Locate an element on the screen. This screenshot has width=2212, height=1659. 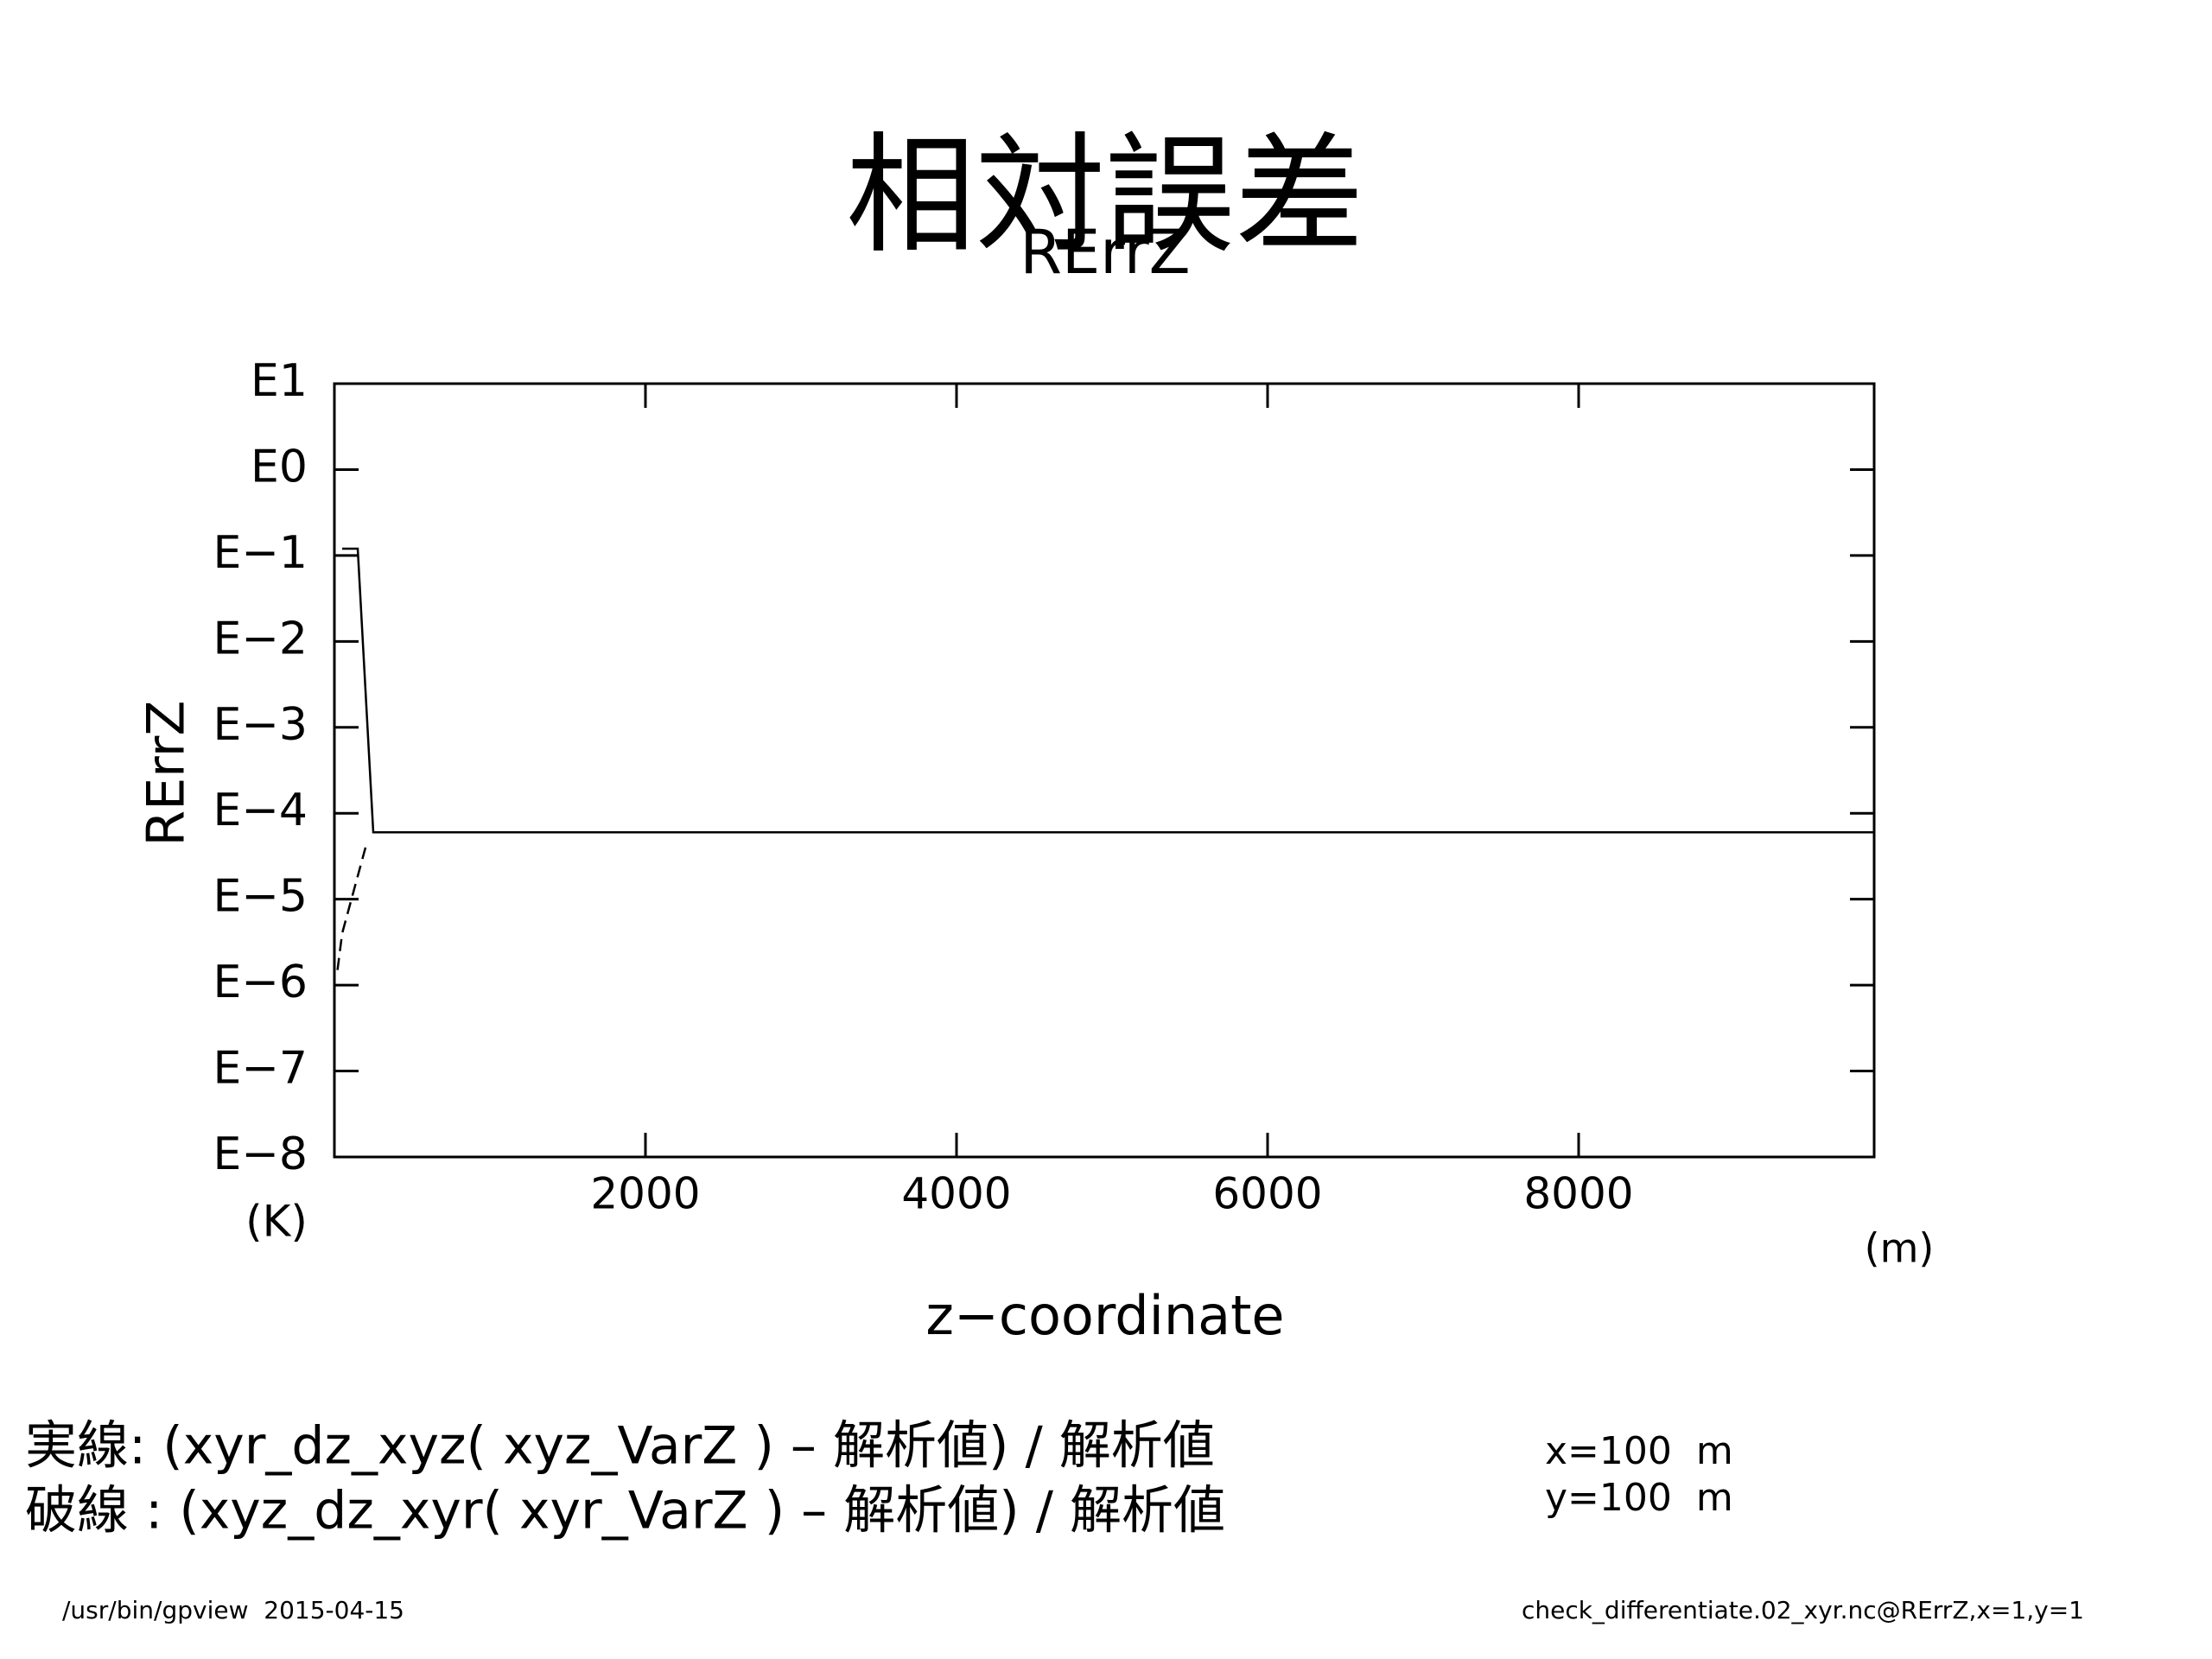
coord: y=100 m is located at coordinates (1639, 1498).